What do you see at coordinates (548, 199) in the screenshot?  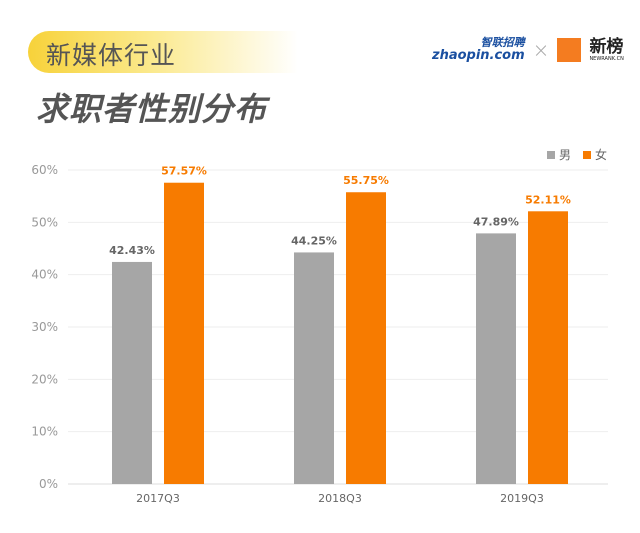 I see `data-label: 52.11%` at bounding box center [548, 199].